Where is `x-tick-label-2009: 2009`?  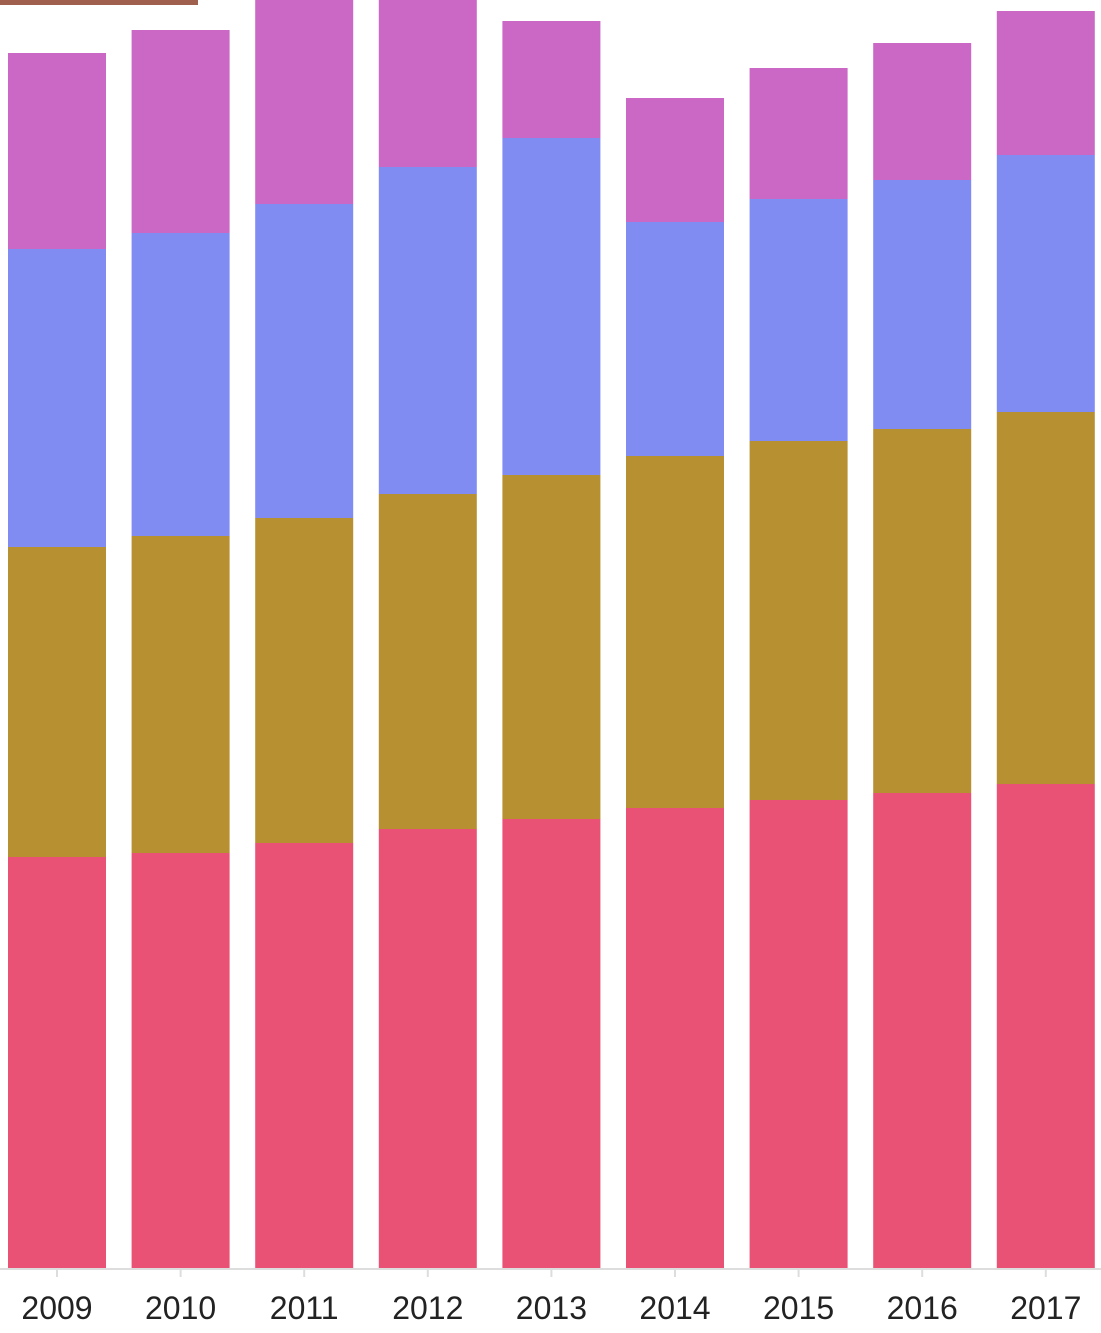 x-tick-label-2009: 2009 is located at coordinates (56, 1308).